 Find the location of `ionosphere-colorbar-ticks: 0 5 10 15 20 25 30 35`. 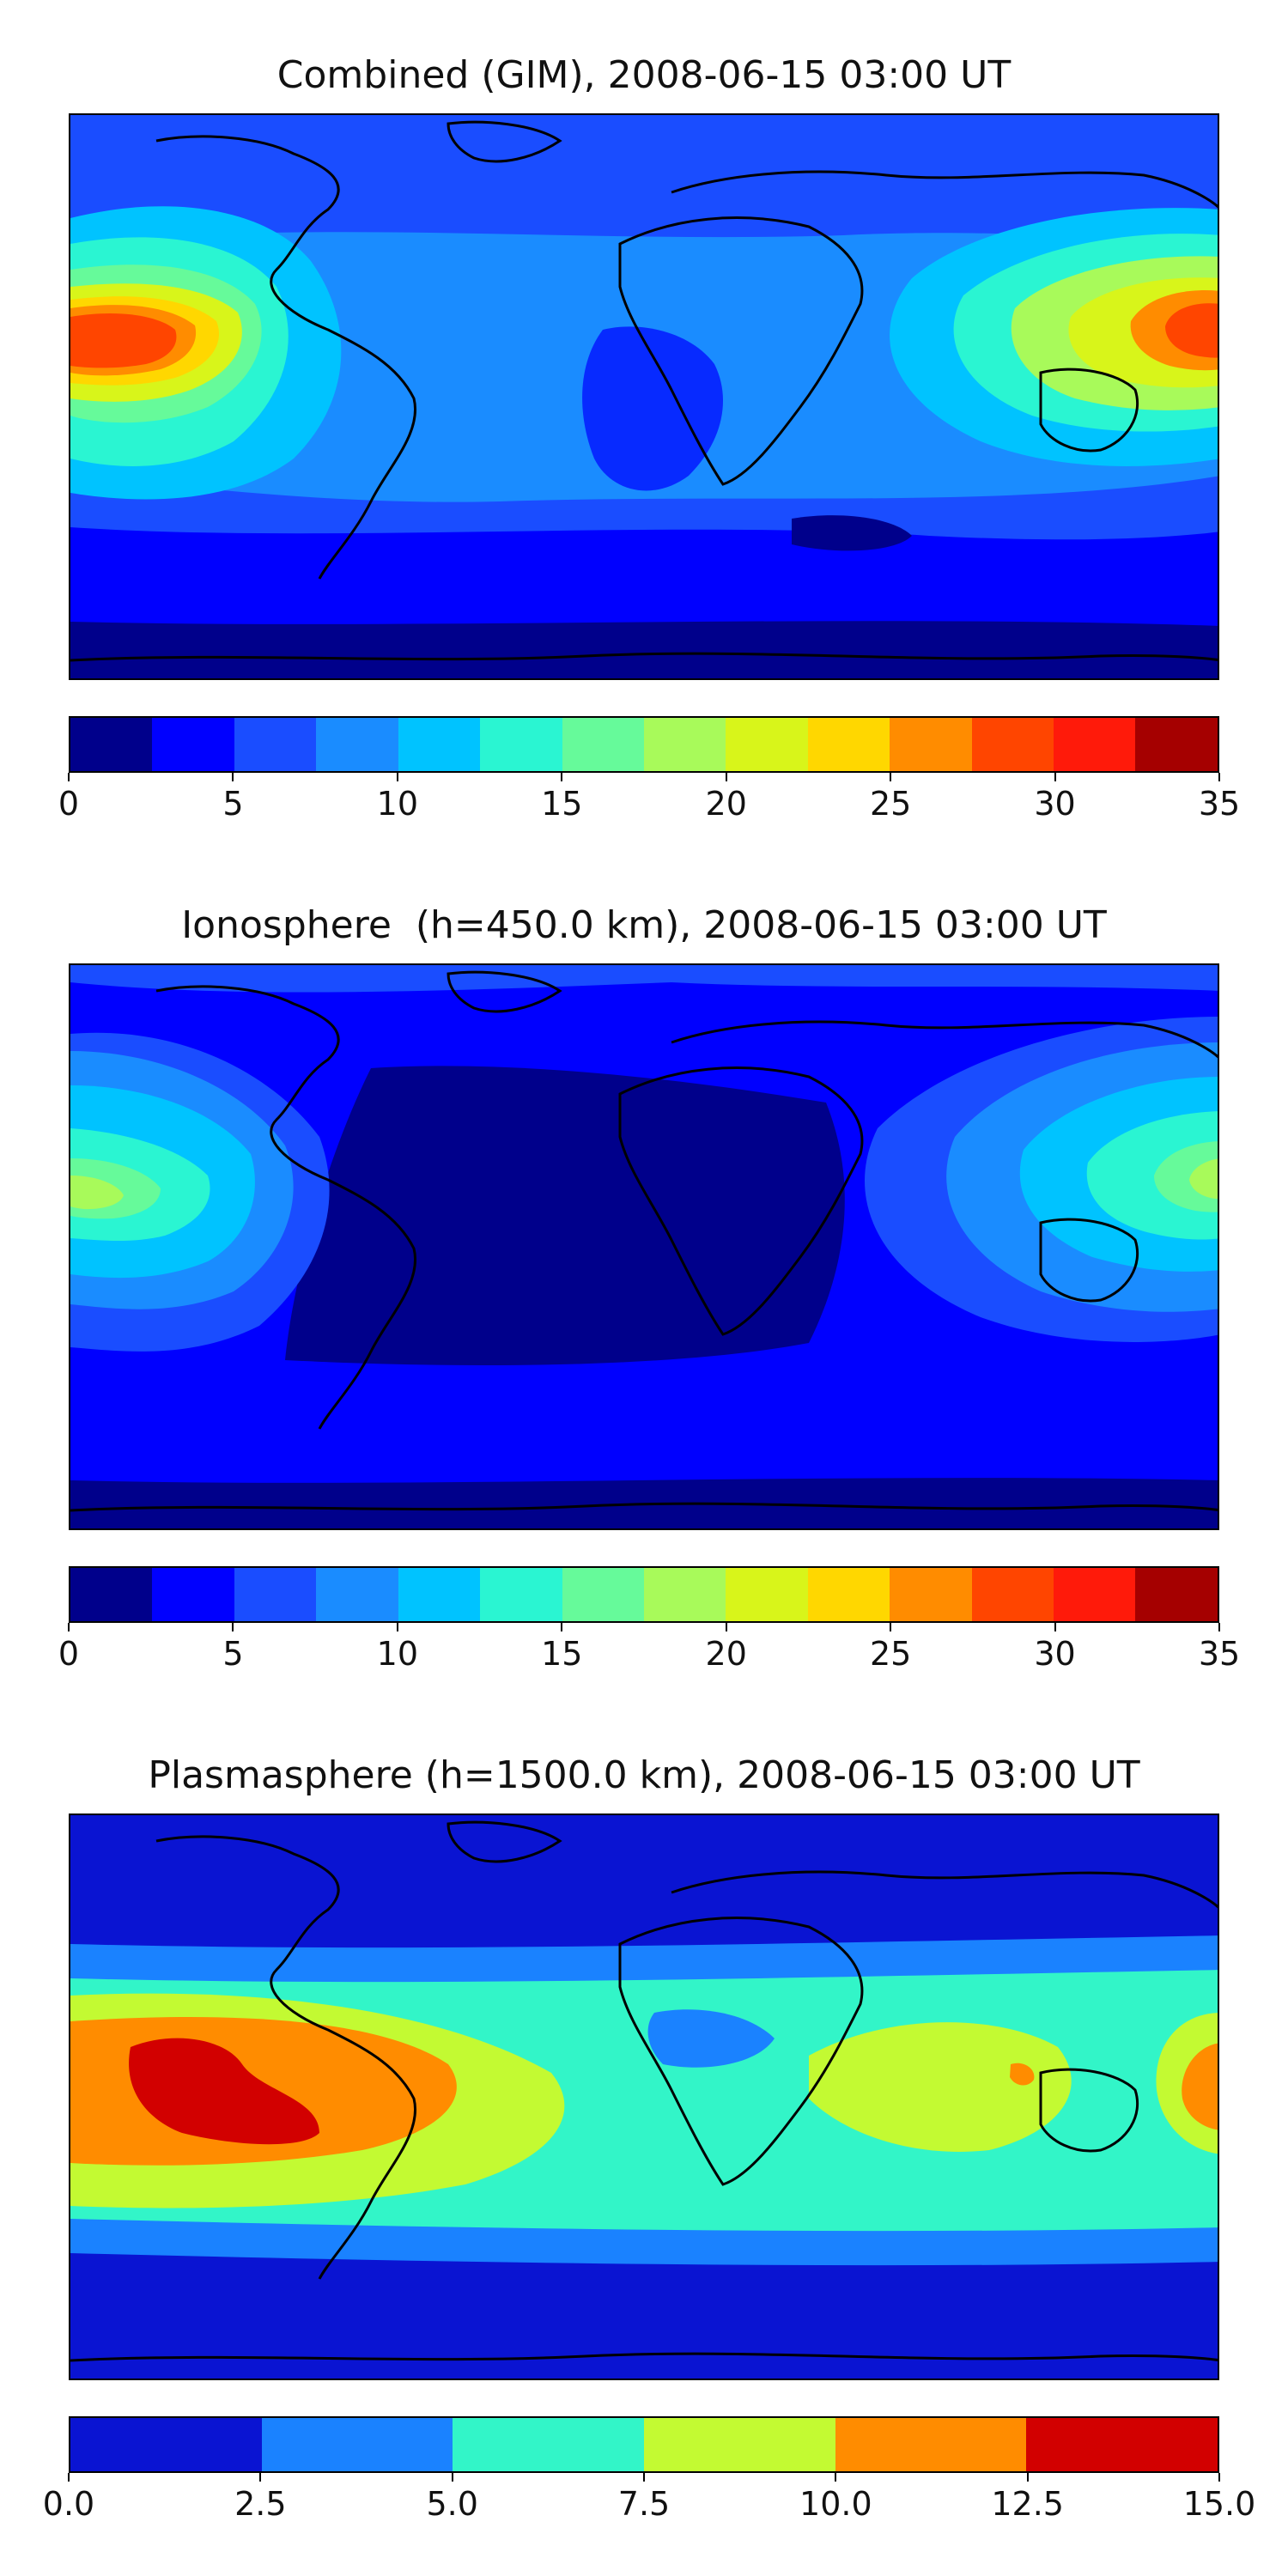

ionosphere-colorbar-ticks: 0 5 10 15 20 25 30 35 is located at coordinates (649, 1649).